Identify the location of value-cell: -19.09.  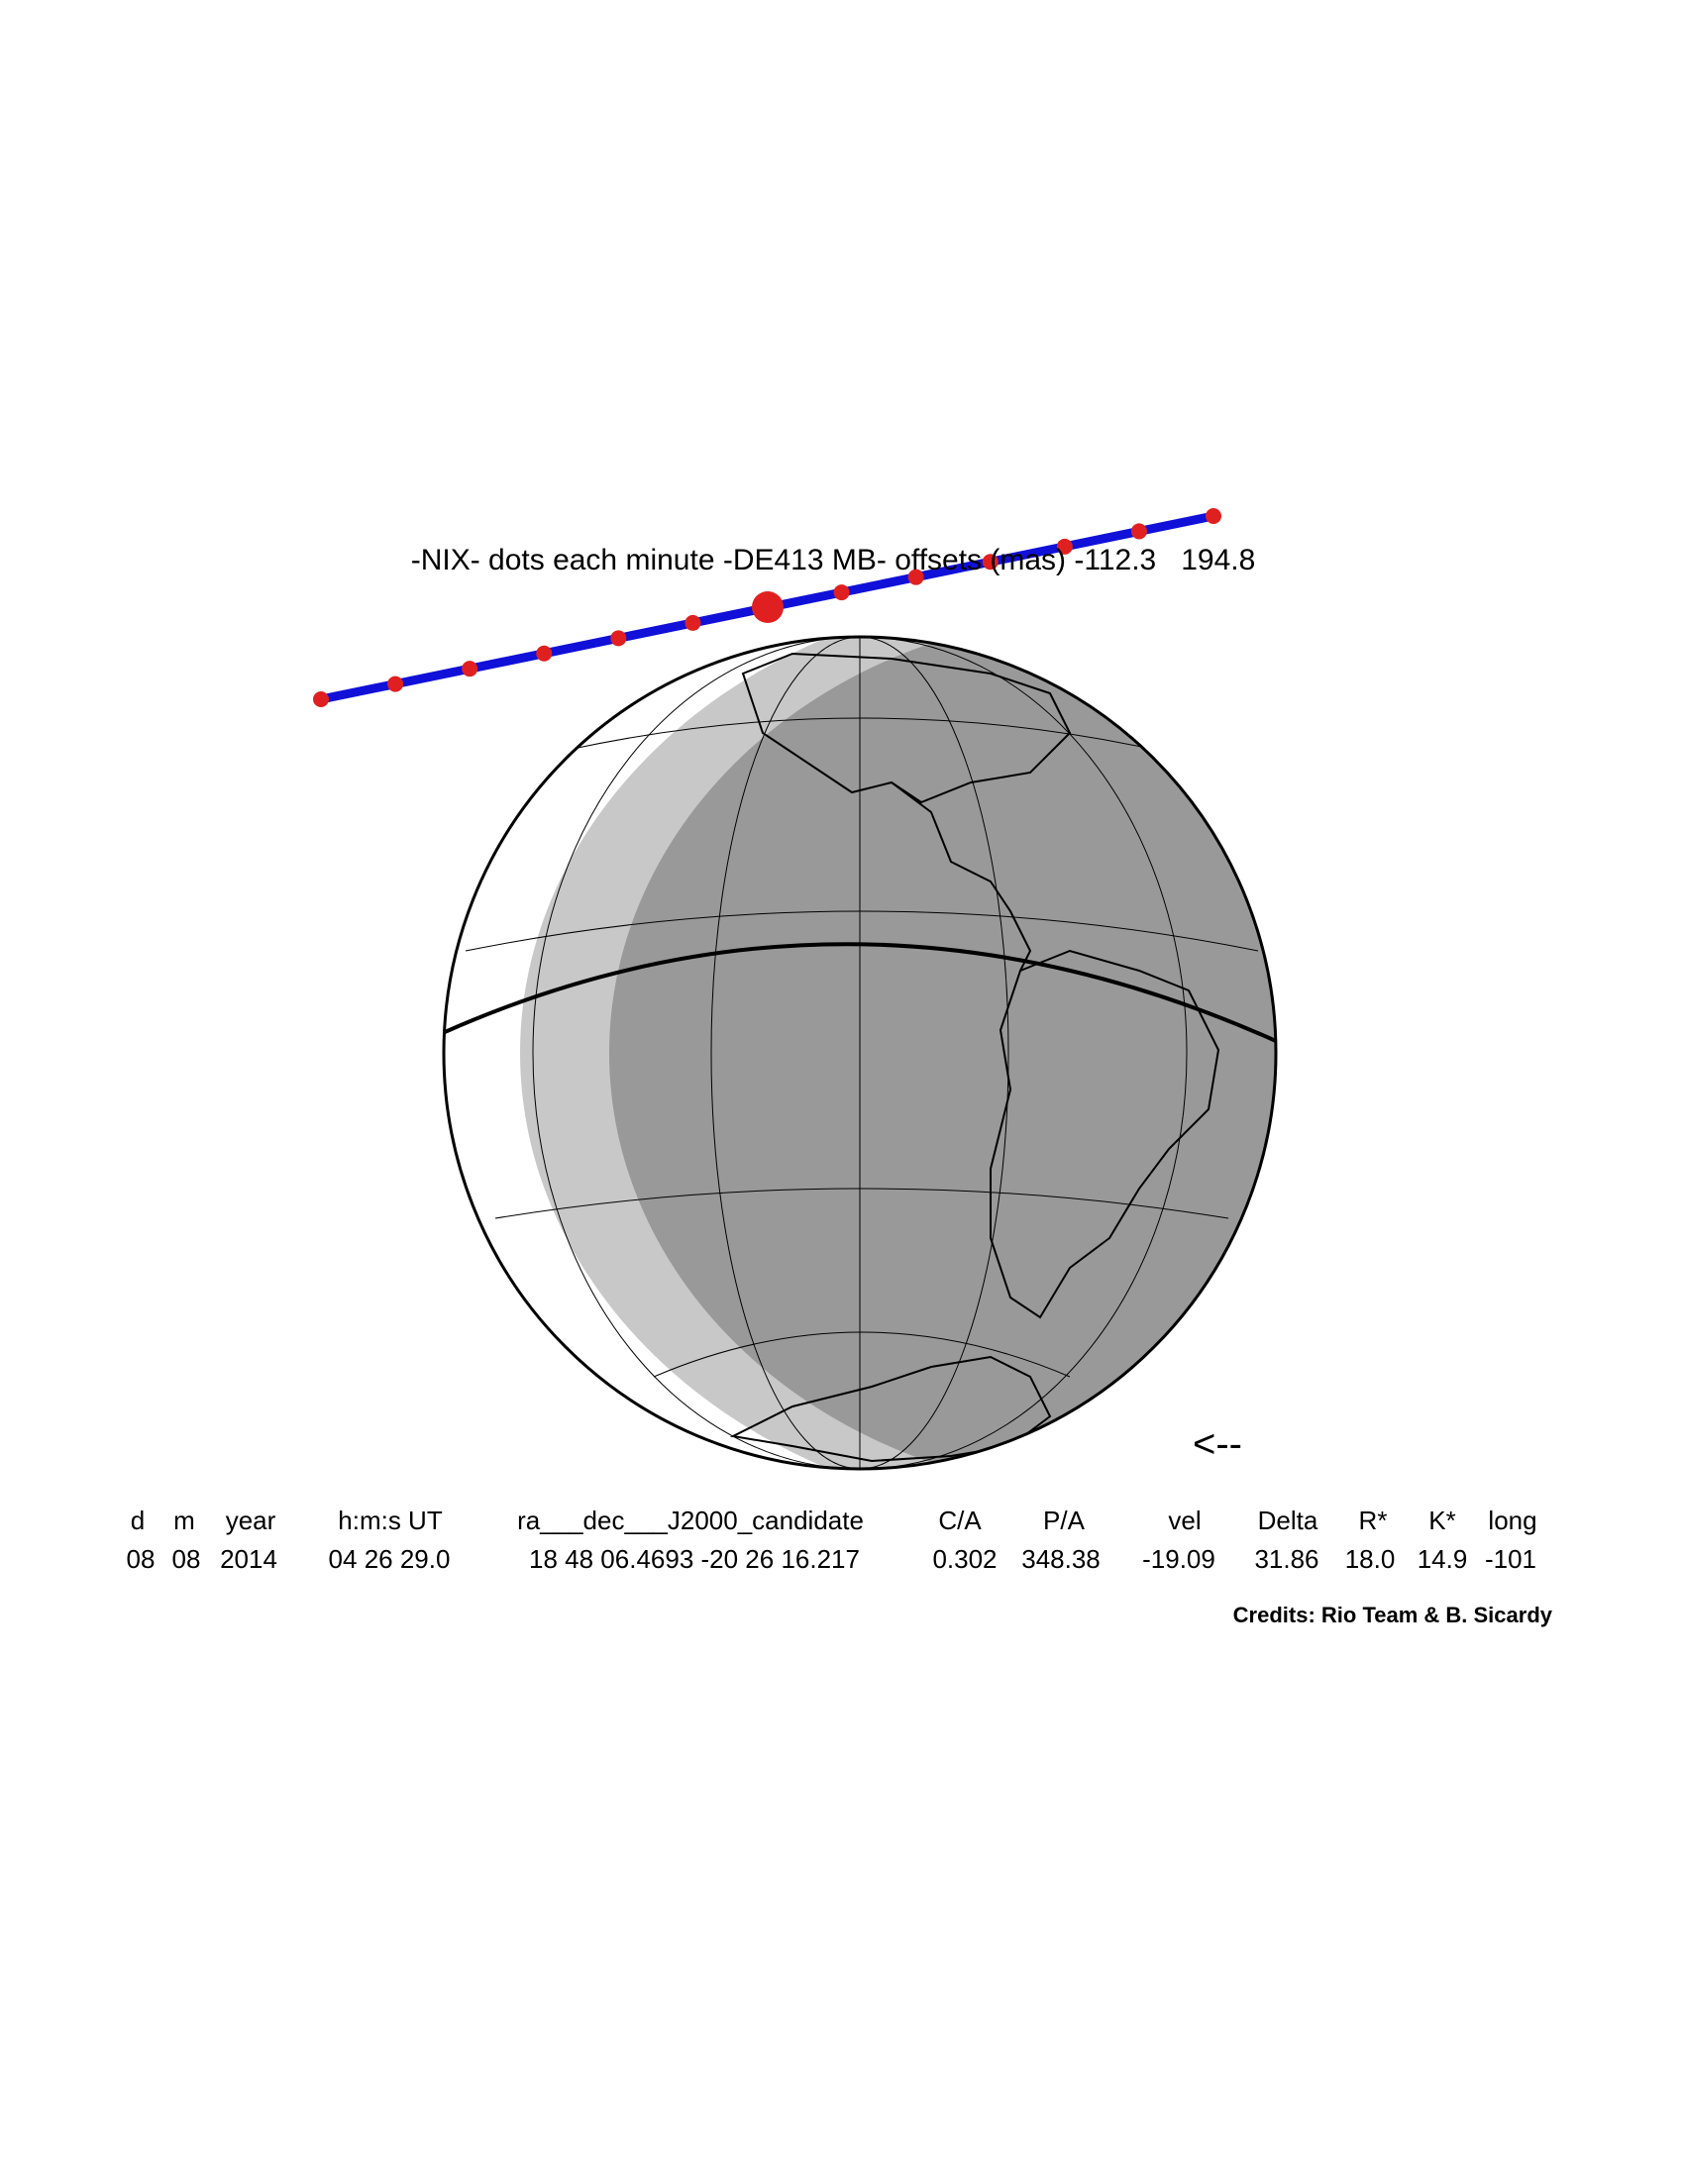
(1178, 1559).